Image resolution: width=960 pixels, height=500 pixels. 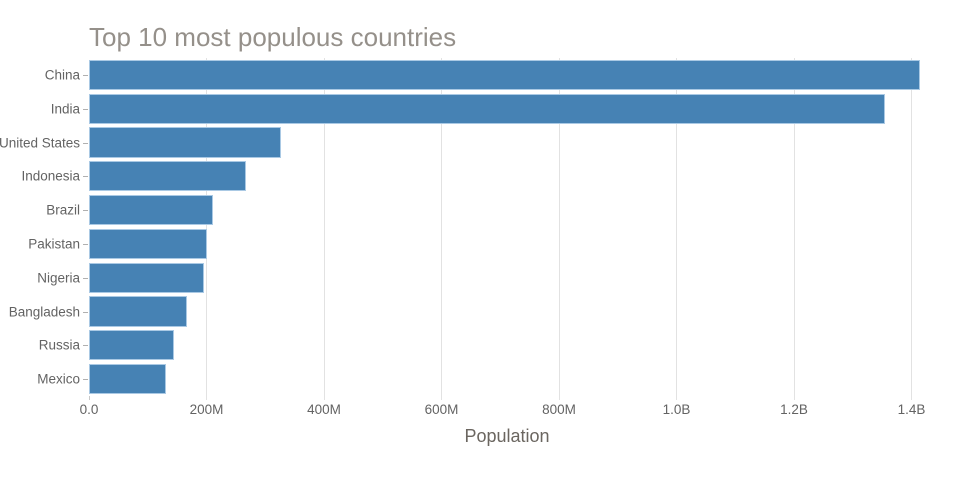 What do you see at coordinates (912, 229) in the screenshot?
I see `gridline-1.4b` at bounding box center [912, 229].